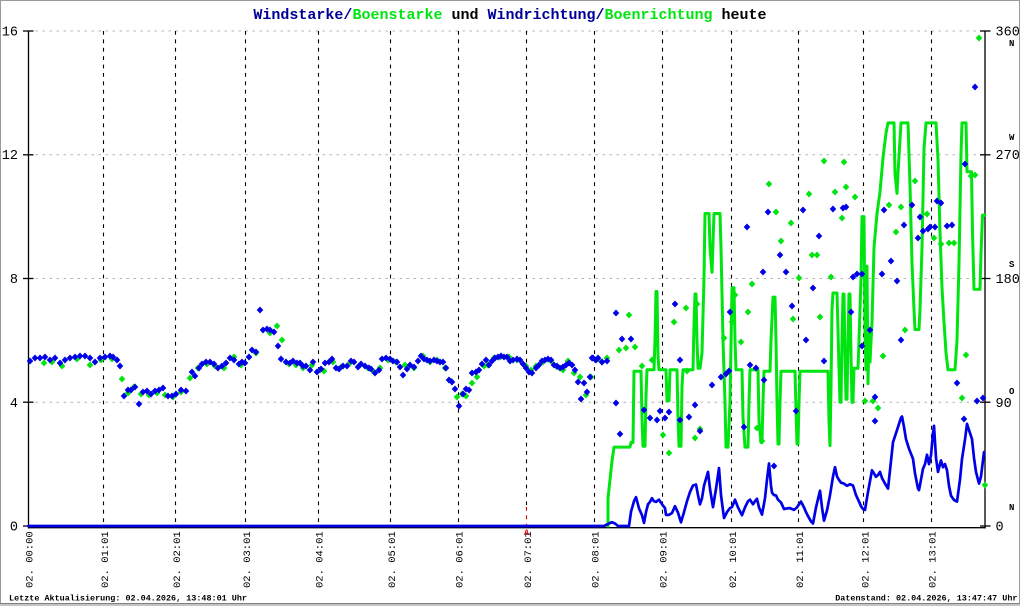  Describe the element at coordinates (106, 559) in the screenshot. I see `svg-text: 02. 01:01` at that location.